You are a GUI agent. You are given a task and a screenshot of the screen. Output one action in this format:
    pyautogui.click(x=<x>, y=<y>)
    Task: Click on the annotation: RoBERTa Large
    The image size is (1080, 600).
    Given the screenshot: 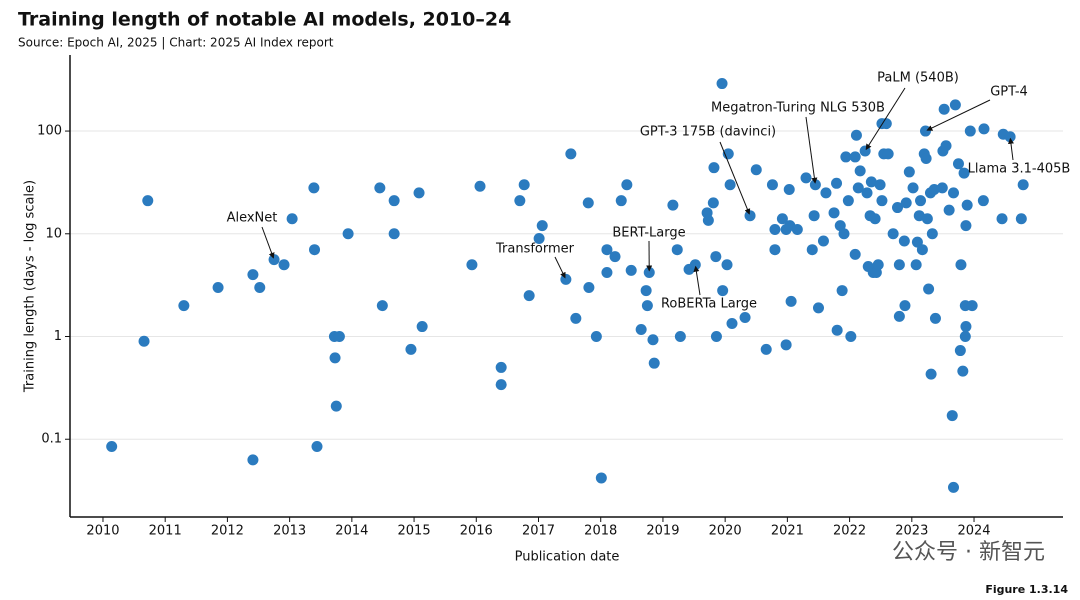 What is the action you would take?
    pyautogui.click(x=709, y=304)
    